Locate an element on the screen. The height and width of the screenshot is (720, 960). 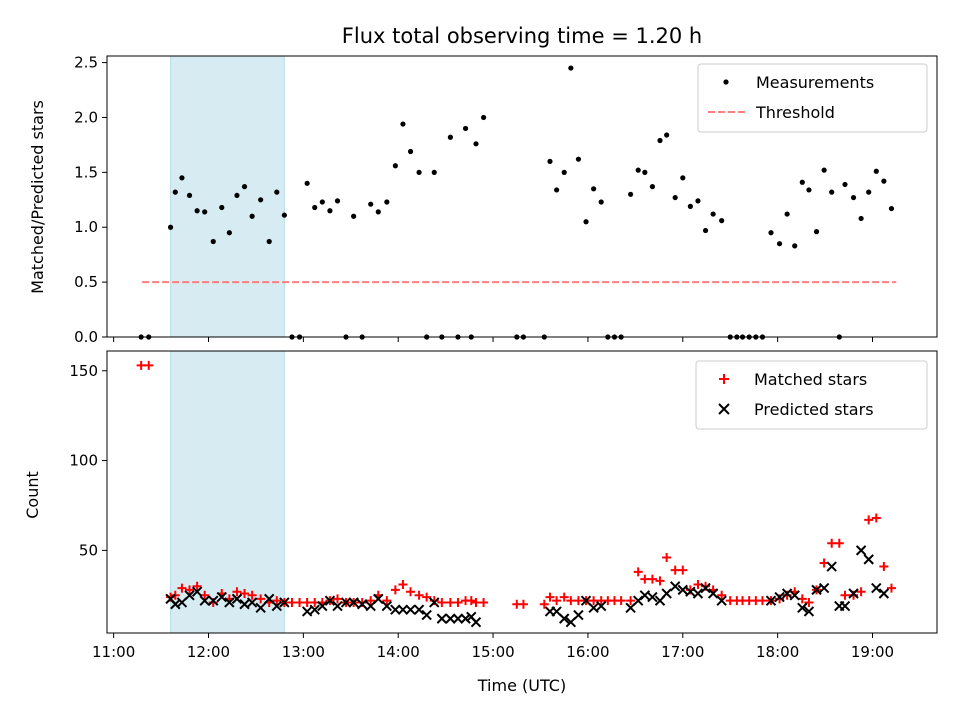
x-tick-label: 18:00 is located at coordinates (777, 652).